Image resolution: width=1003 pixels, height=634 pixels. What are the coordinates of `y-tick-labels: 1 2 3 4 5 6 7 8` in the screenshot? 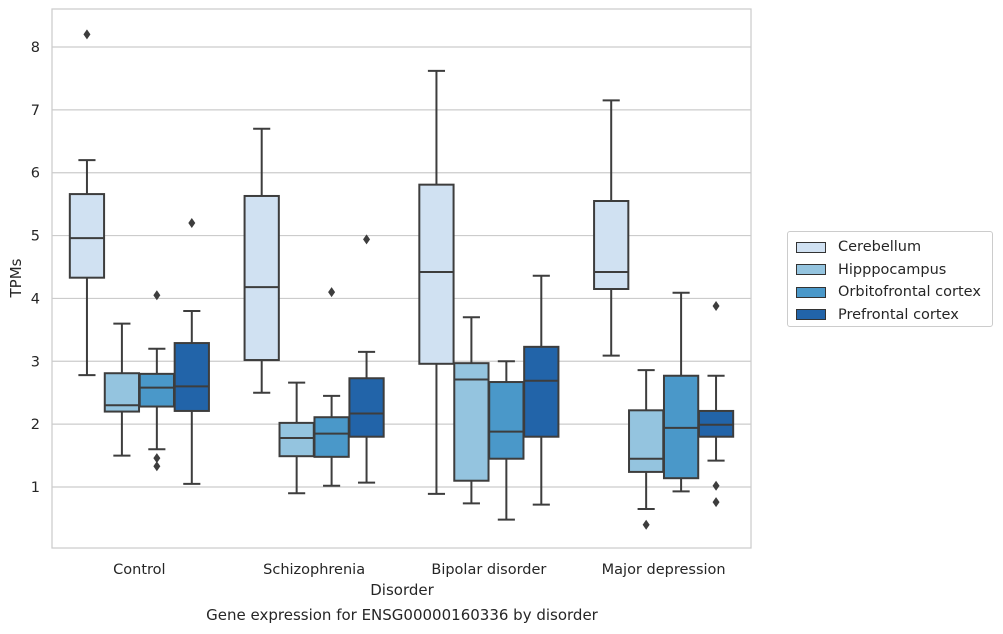 It's located at (35, 268).